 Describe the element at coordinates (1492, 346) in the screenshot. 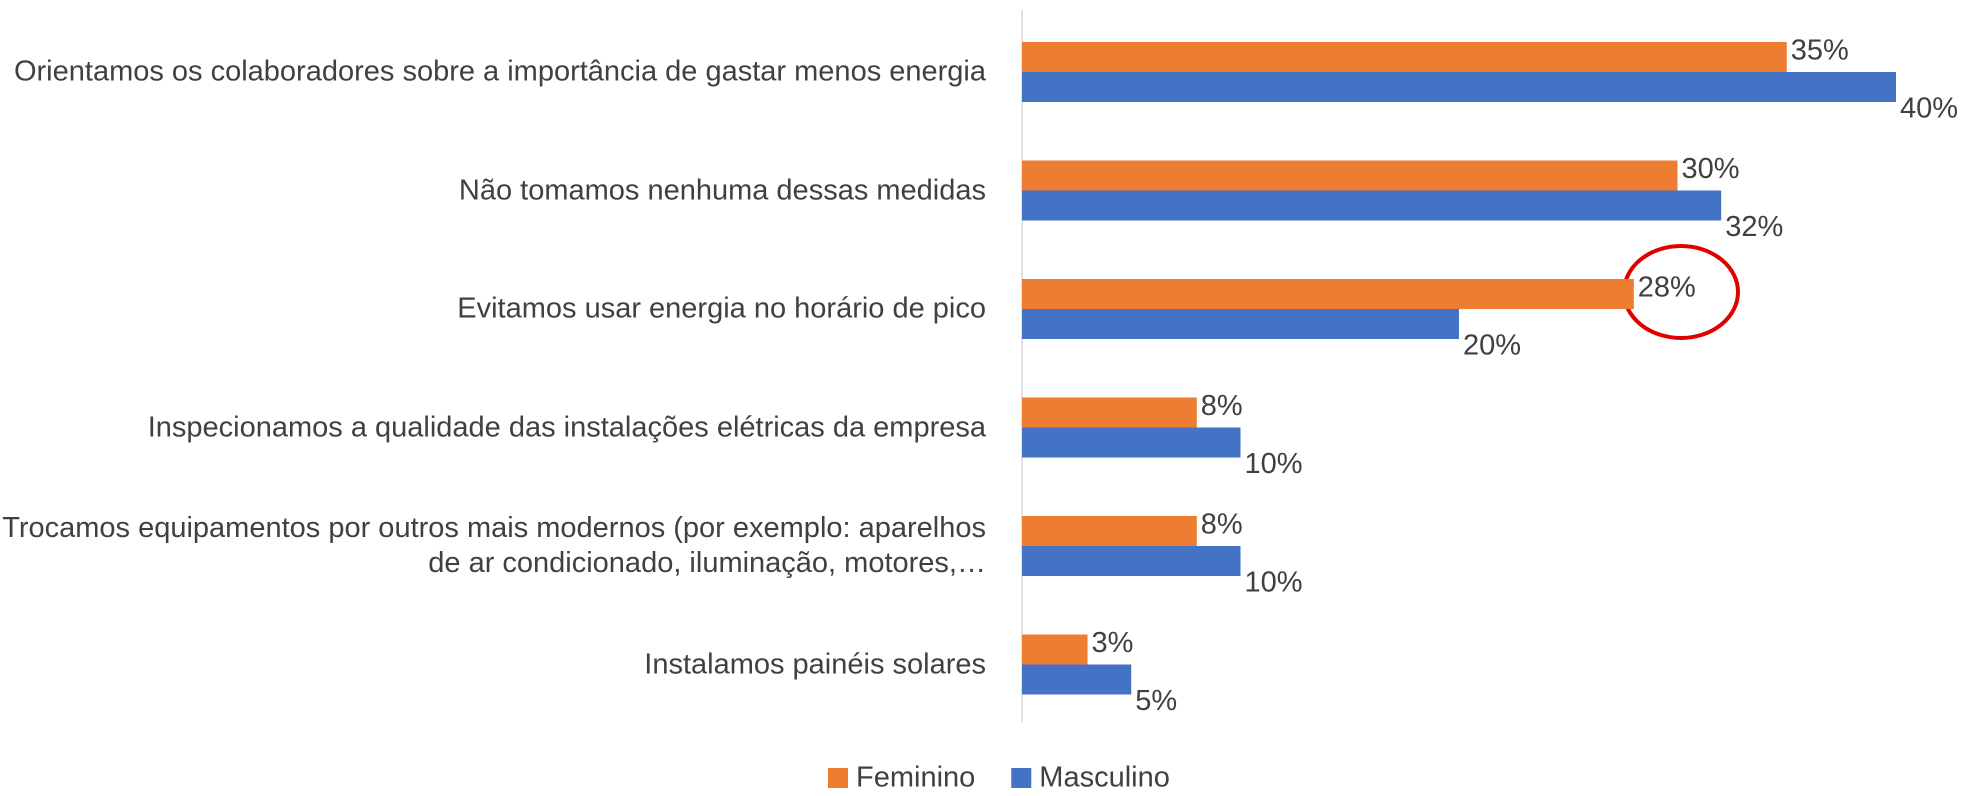

I see `value-label: 20%` at that location.